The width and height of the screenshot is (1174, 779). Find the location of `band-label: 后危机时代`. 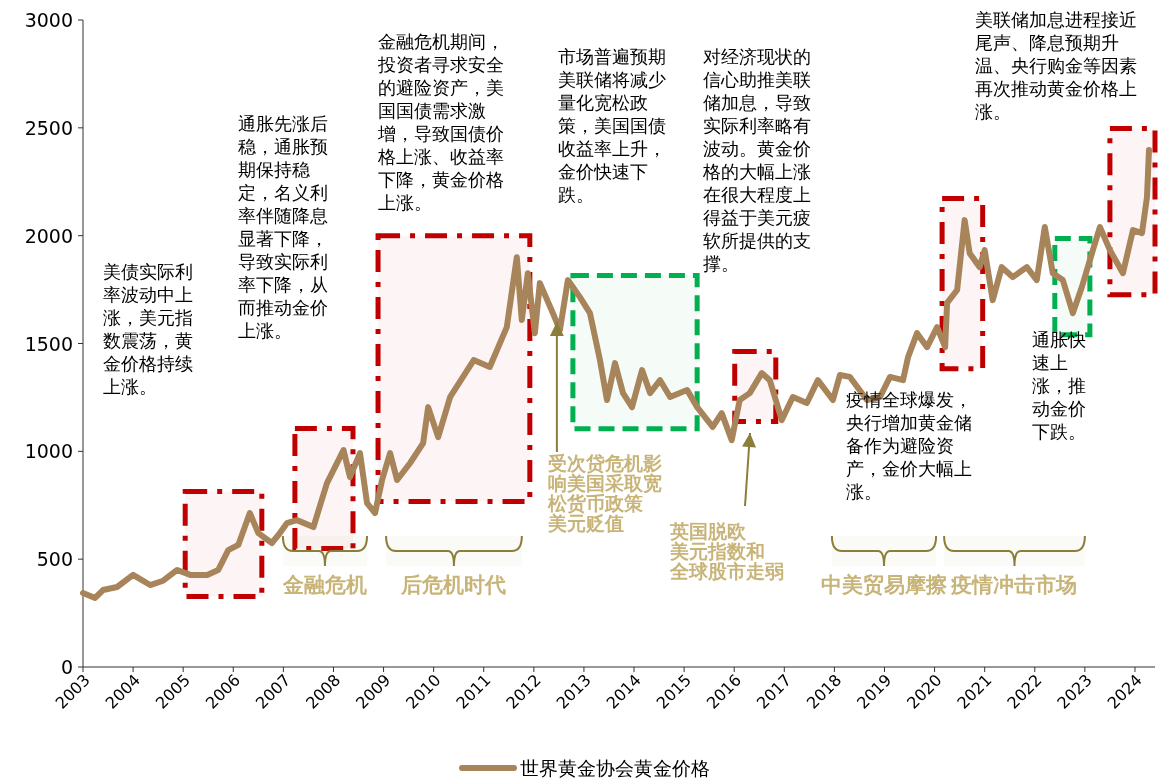

band-label: 后危机时代 is located at coordinates (453, 585).